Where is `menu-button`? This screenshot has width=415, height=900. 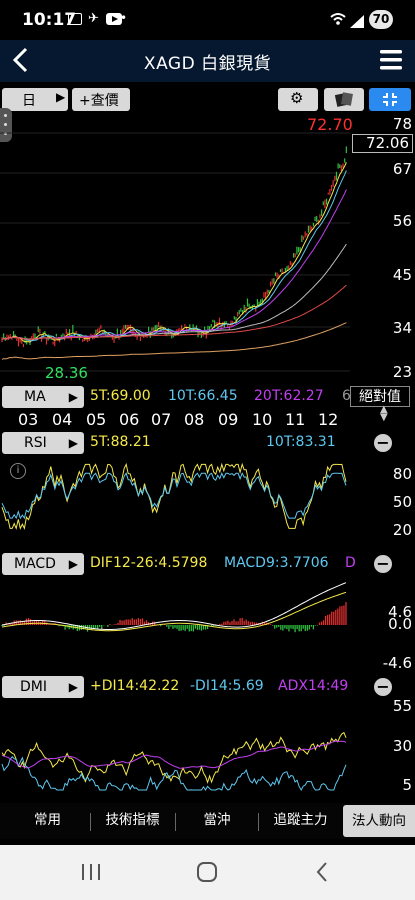
menu-button is located at coordinates (391, 62).